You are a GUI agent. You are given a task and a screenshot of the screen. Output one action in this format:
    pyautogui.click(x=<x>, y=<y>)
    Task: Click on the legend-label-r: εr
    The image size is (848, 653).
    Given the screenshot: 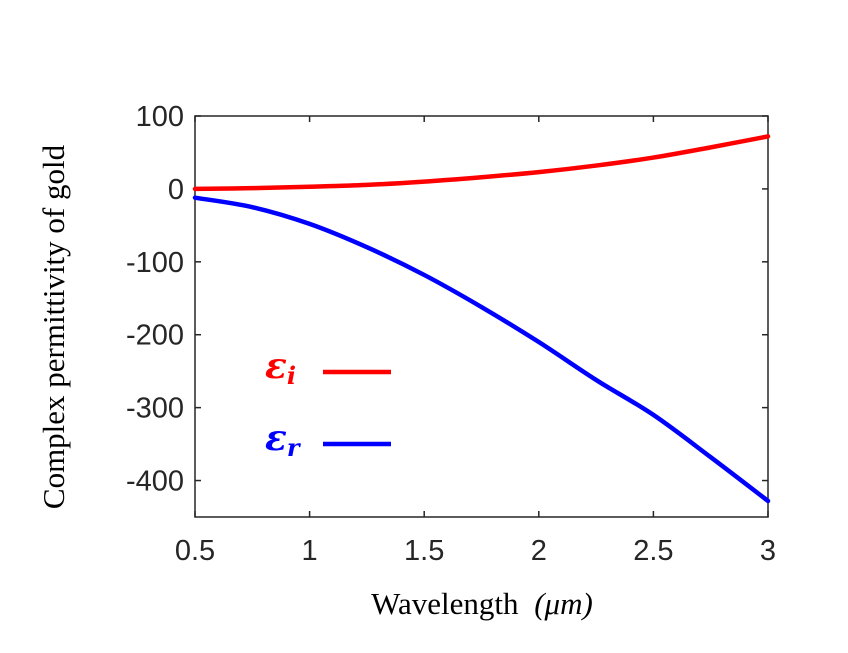 What is the action you would take?
    pyautogui.click(x=283, y=439)
    